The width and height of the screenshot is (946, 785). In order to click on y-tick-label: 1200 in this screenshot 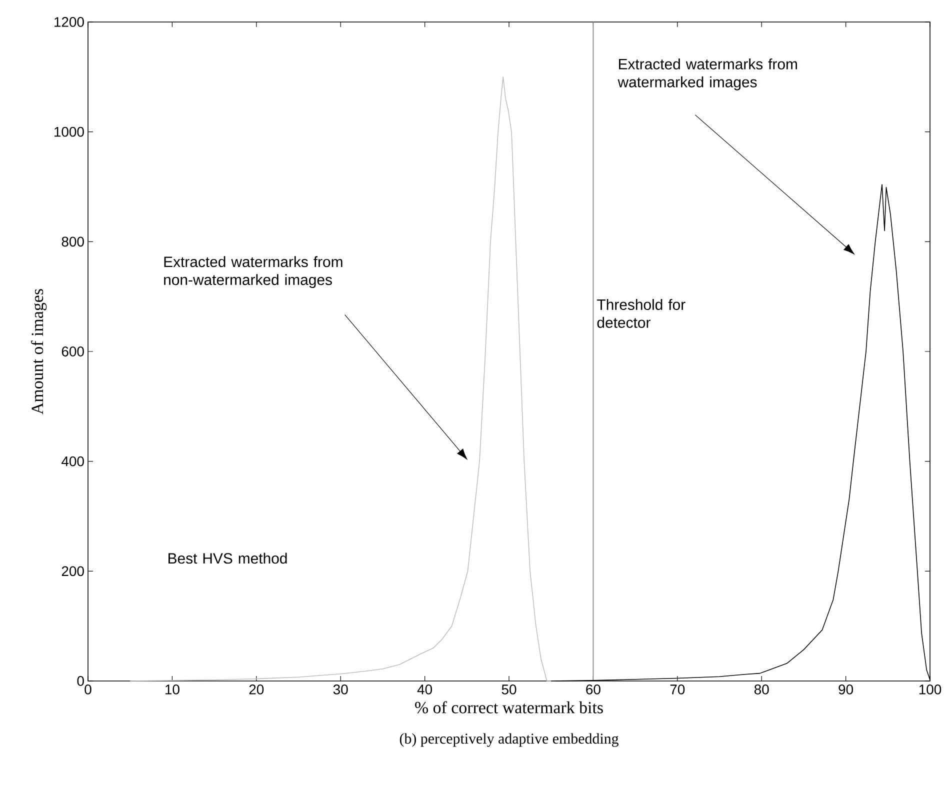, I will do `click(69, 22)`.